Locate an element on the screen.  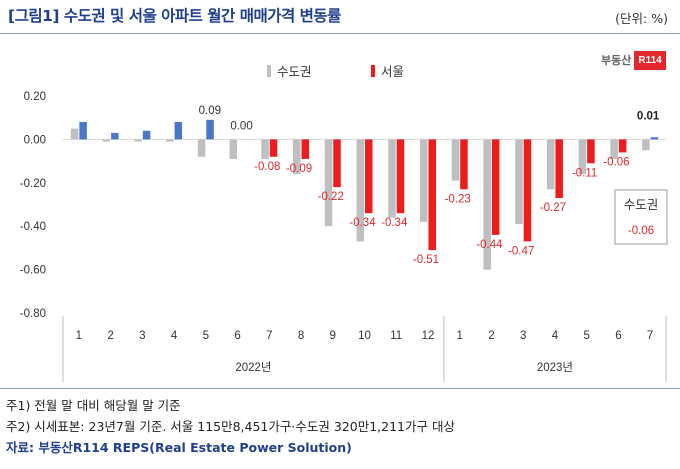
seoul-data-label: -0.47 is located at coordinates (521, 251).